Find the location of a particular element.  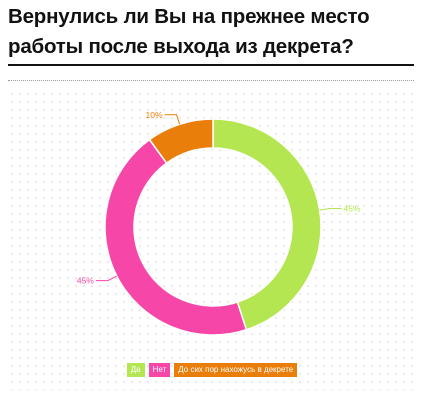

legend: Да Нет До сих пор нахожусь в декрете is located at coordinates (212, 370).